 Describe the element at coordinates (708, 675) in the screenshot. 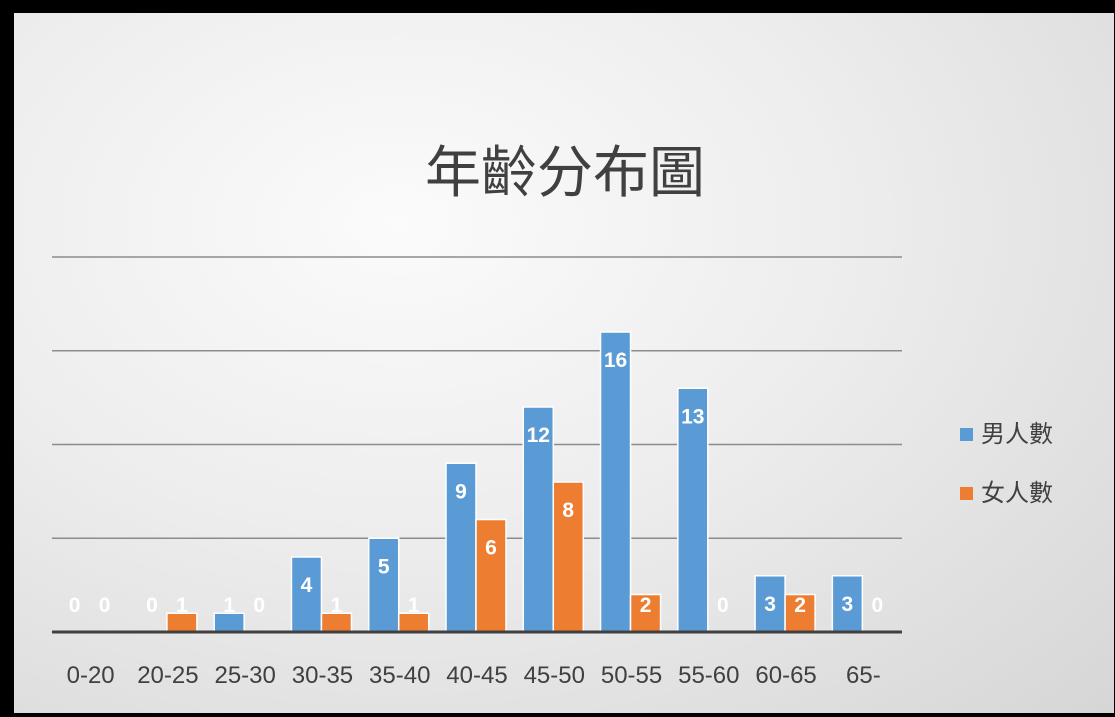

I see `x-tick-label: 55-60` at that location.